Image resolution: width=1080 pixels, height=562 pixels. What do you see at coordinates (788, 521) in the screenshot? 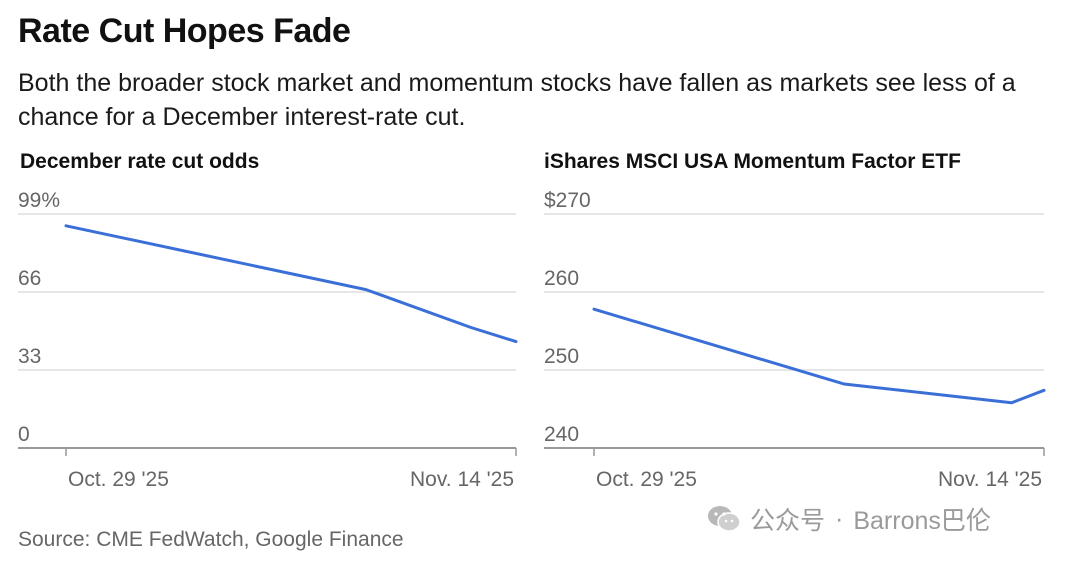
I see `watermark-prefix: 公众号` at bounding box center [788, 521].